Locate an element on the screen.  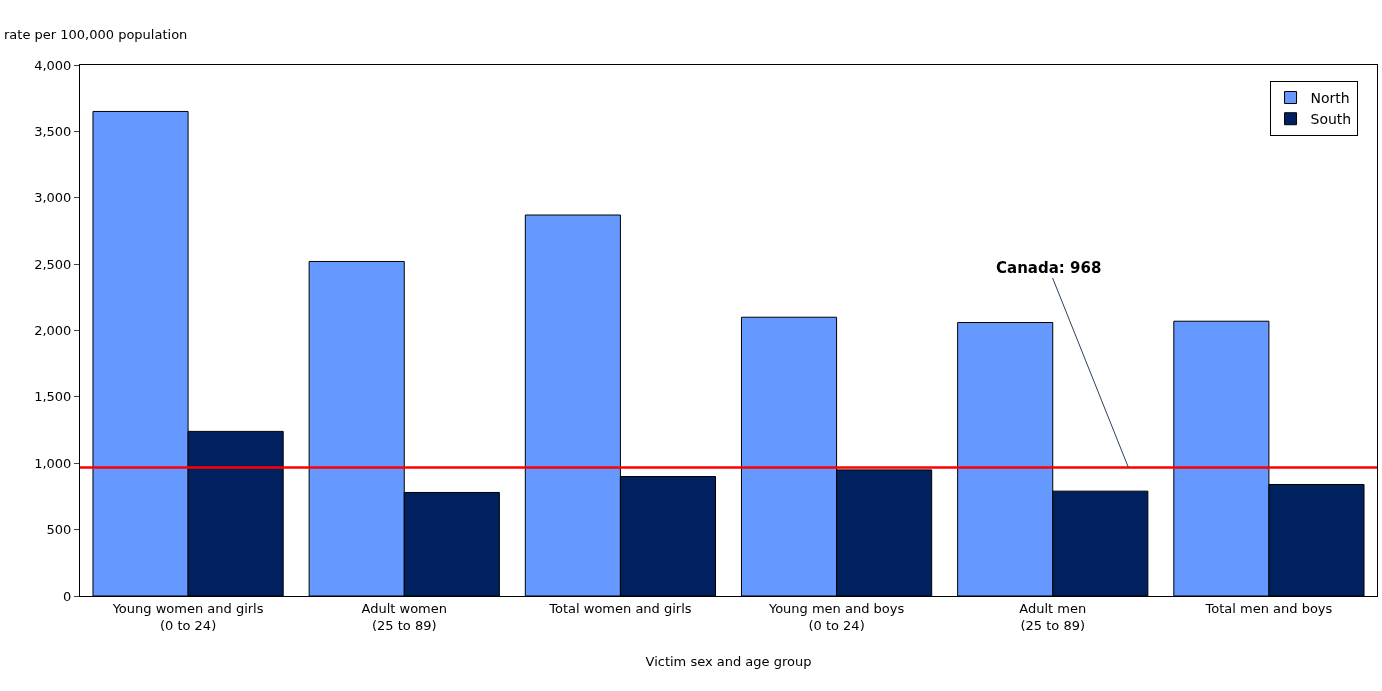
legend-label: South is located at coordinates (1331, 119).